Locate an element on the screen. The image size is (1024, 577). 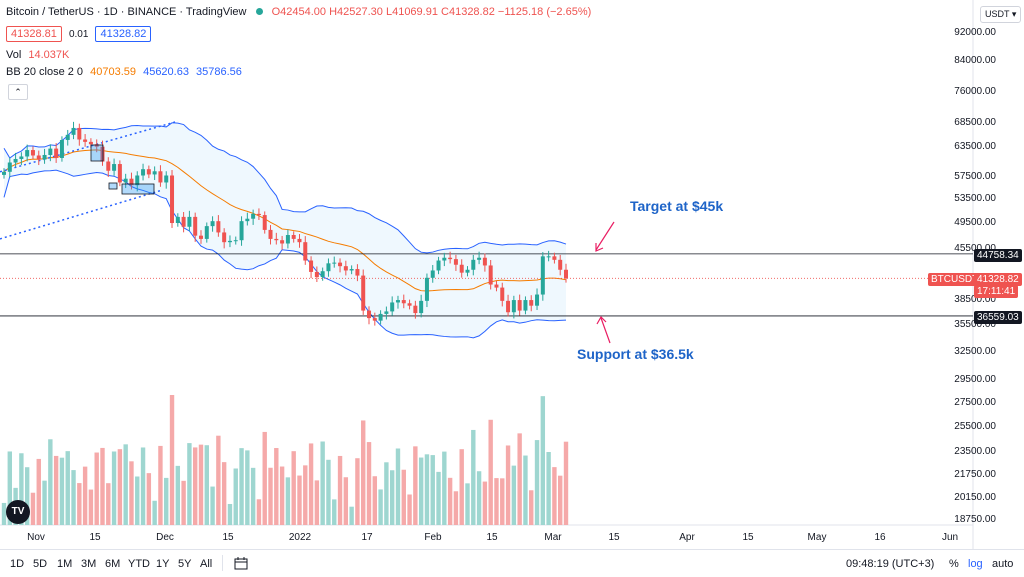
log-toggle: log is located at coordinates (975, 564).